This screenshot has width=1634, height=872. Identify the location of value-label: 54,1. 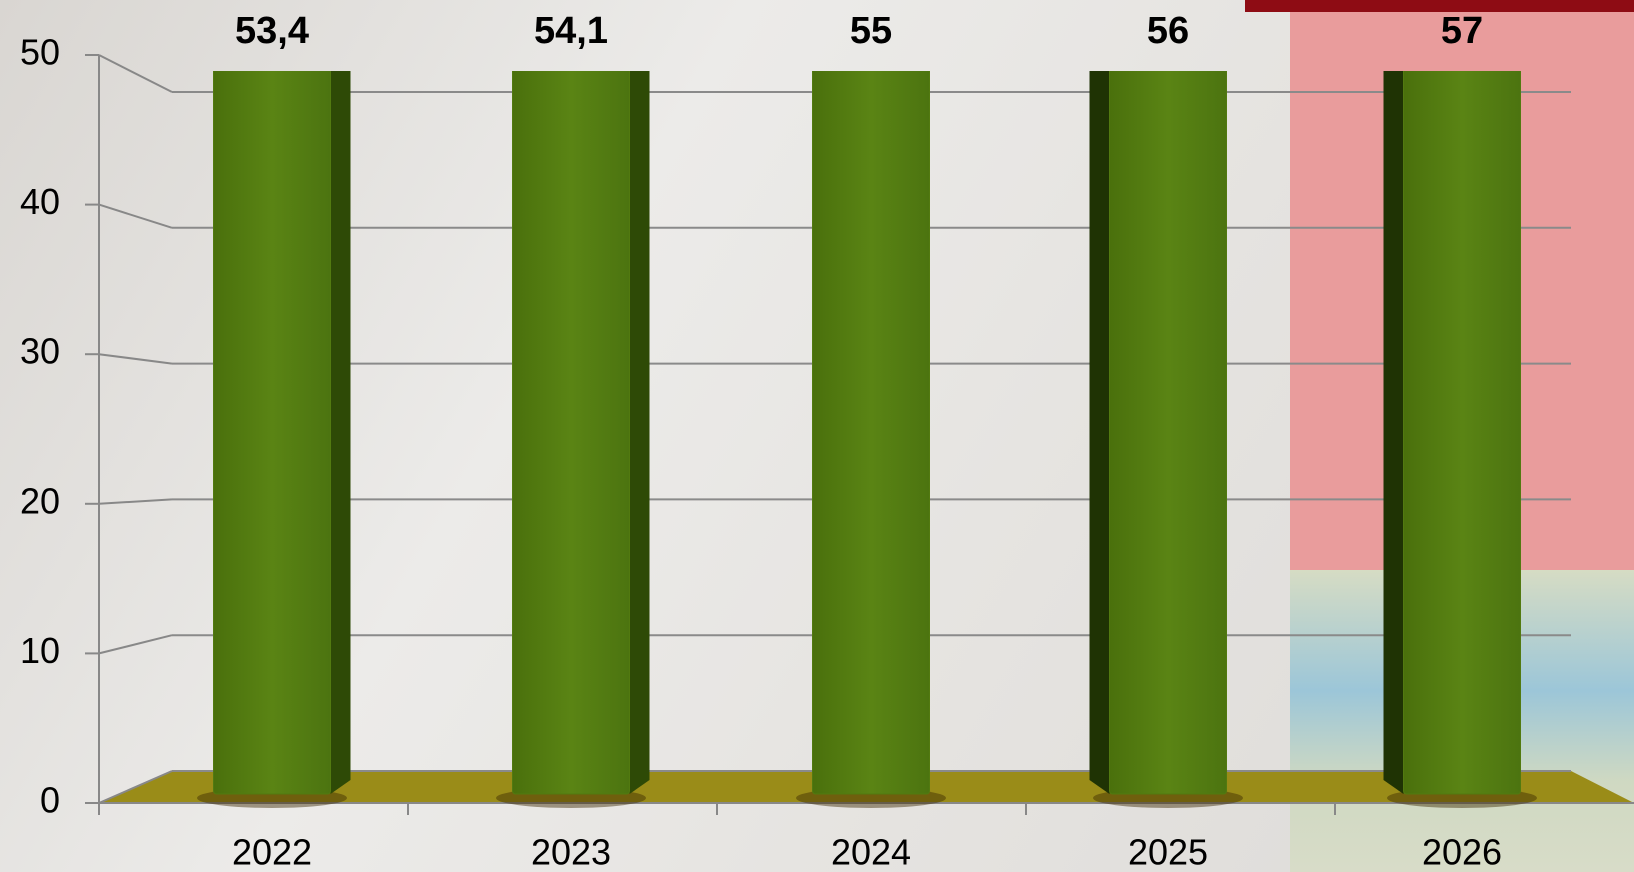
(571, 31).